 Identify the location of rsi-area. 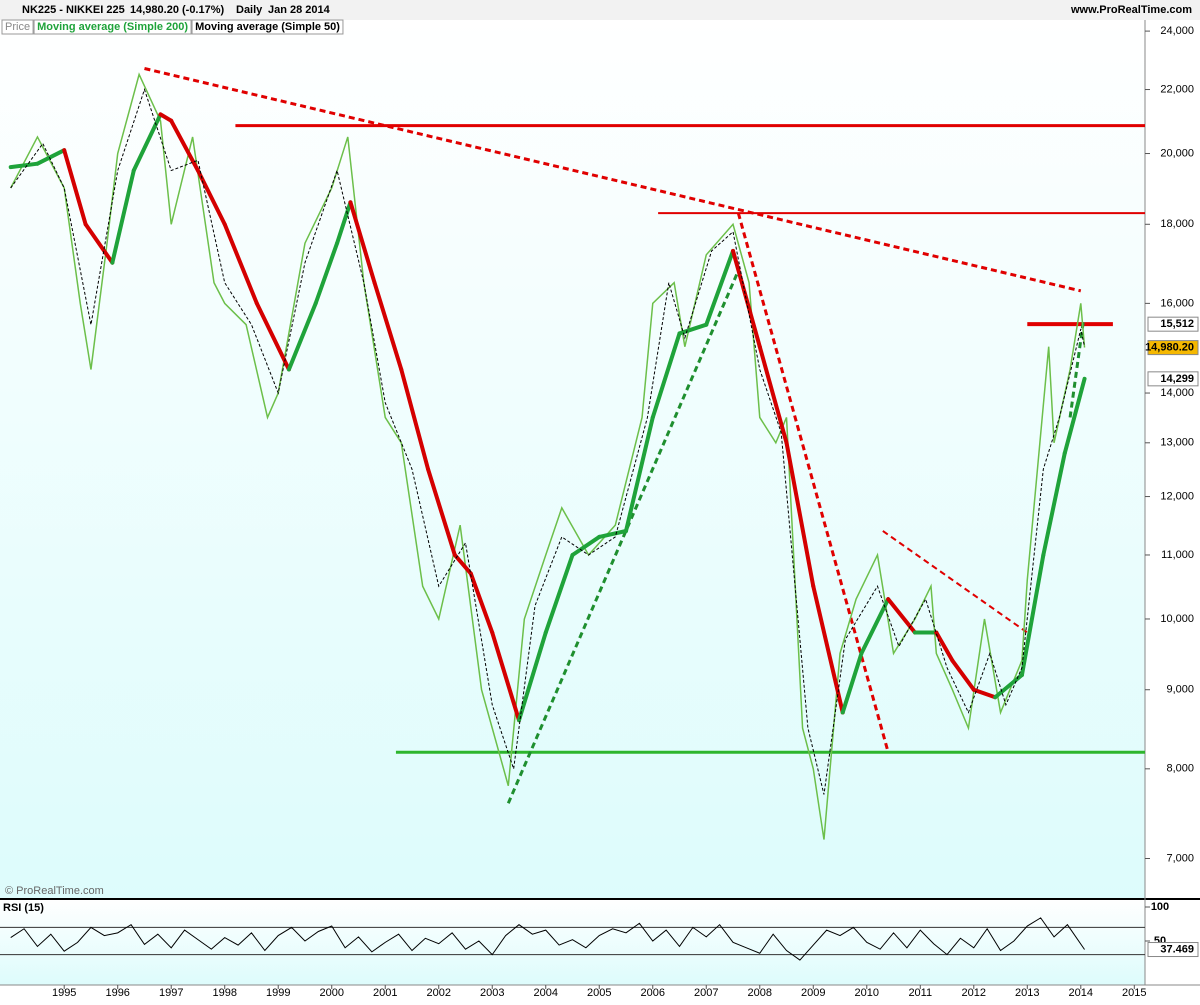
(572, 942).